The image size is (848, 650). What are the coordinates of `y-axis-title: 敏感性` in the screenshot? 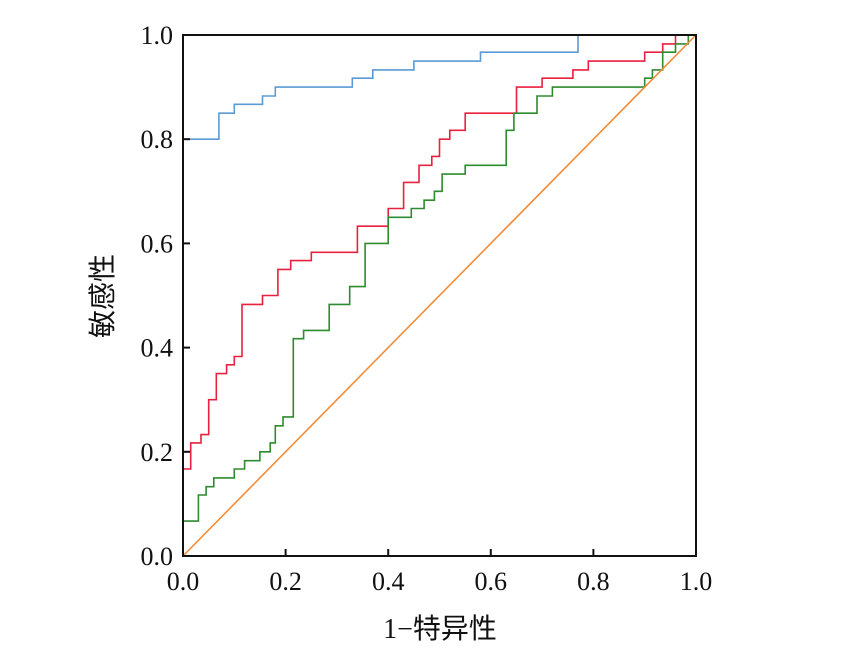 It's located at (103, 296).